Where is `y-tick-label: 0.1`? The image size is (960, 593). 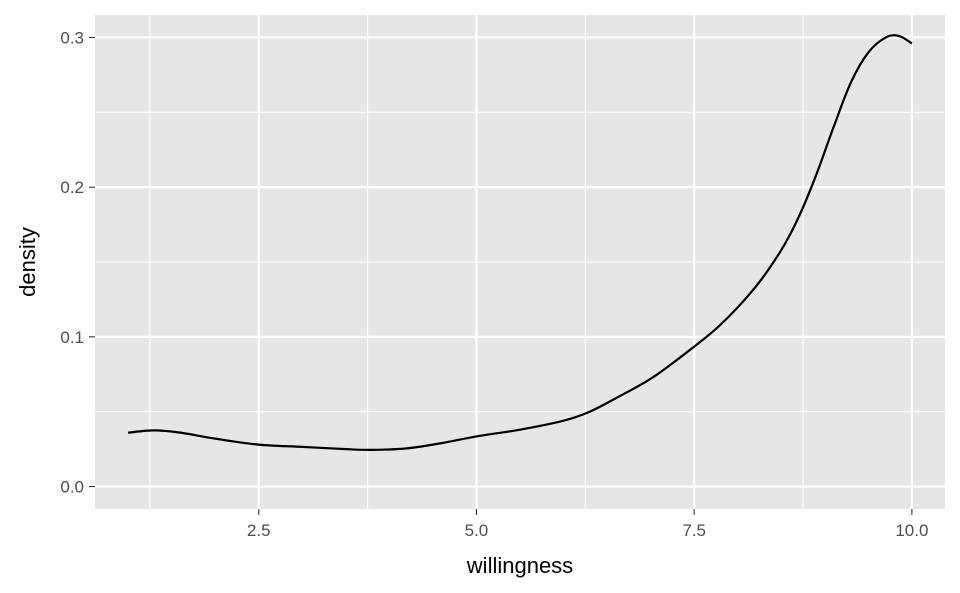
y-tick-label: 0.1 is located at coordinates (72, 337).